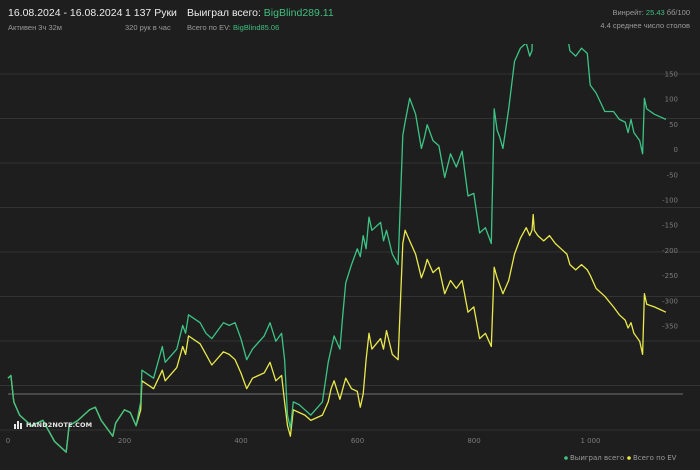 The image size is (700, 470). Describe the element at coordinates (303, 441) in the screenshot. I see `x-axis-ticks: 0 200 400 600 800 1 000` at that location.